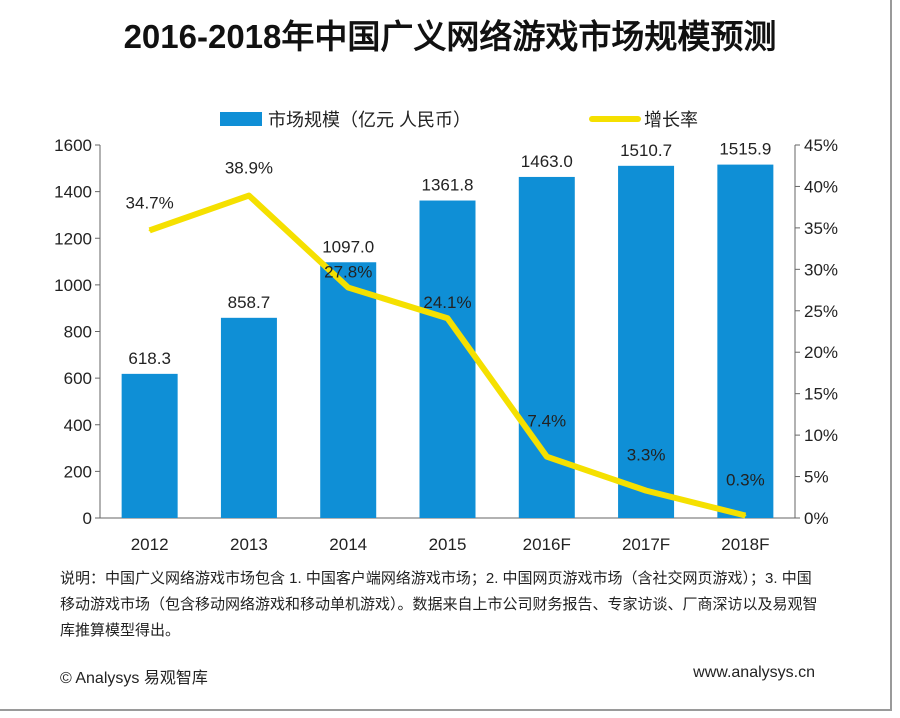  I want to click on growth-label: 24.1%, so click(447, 302).